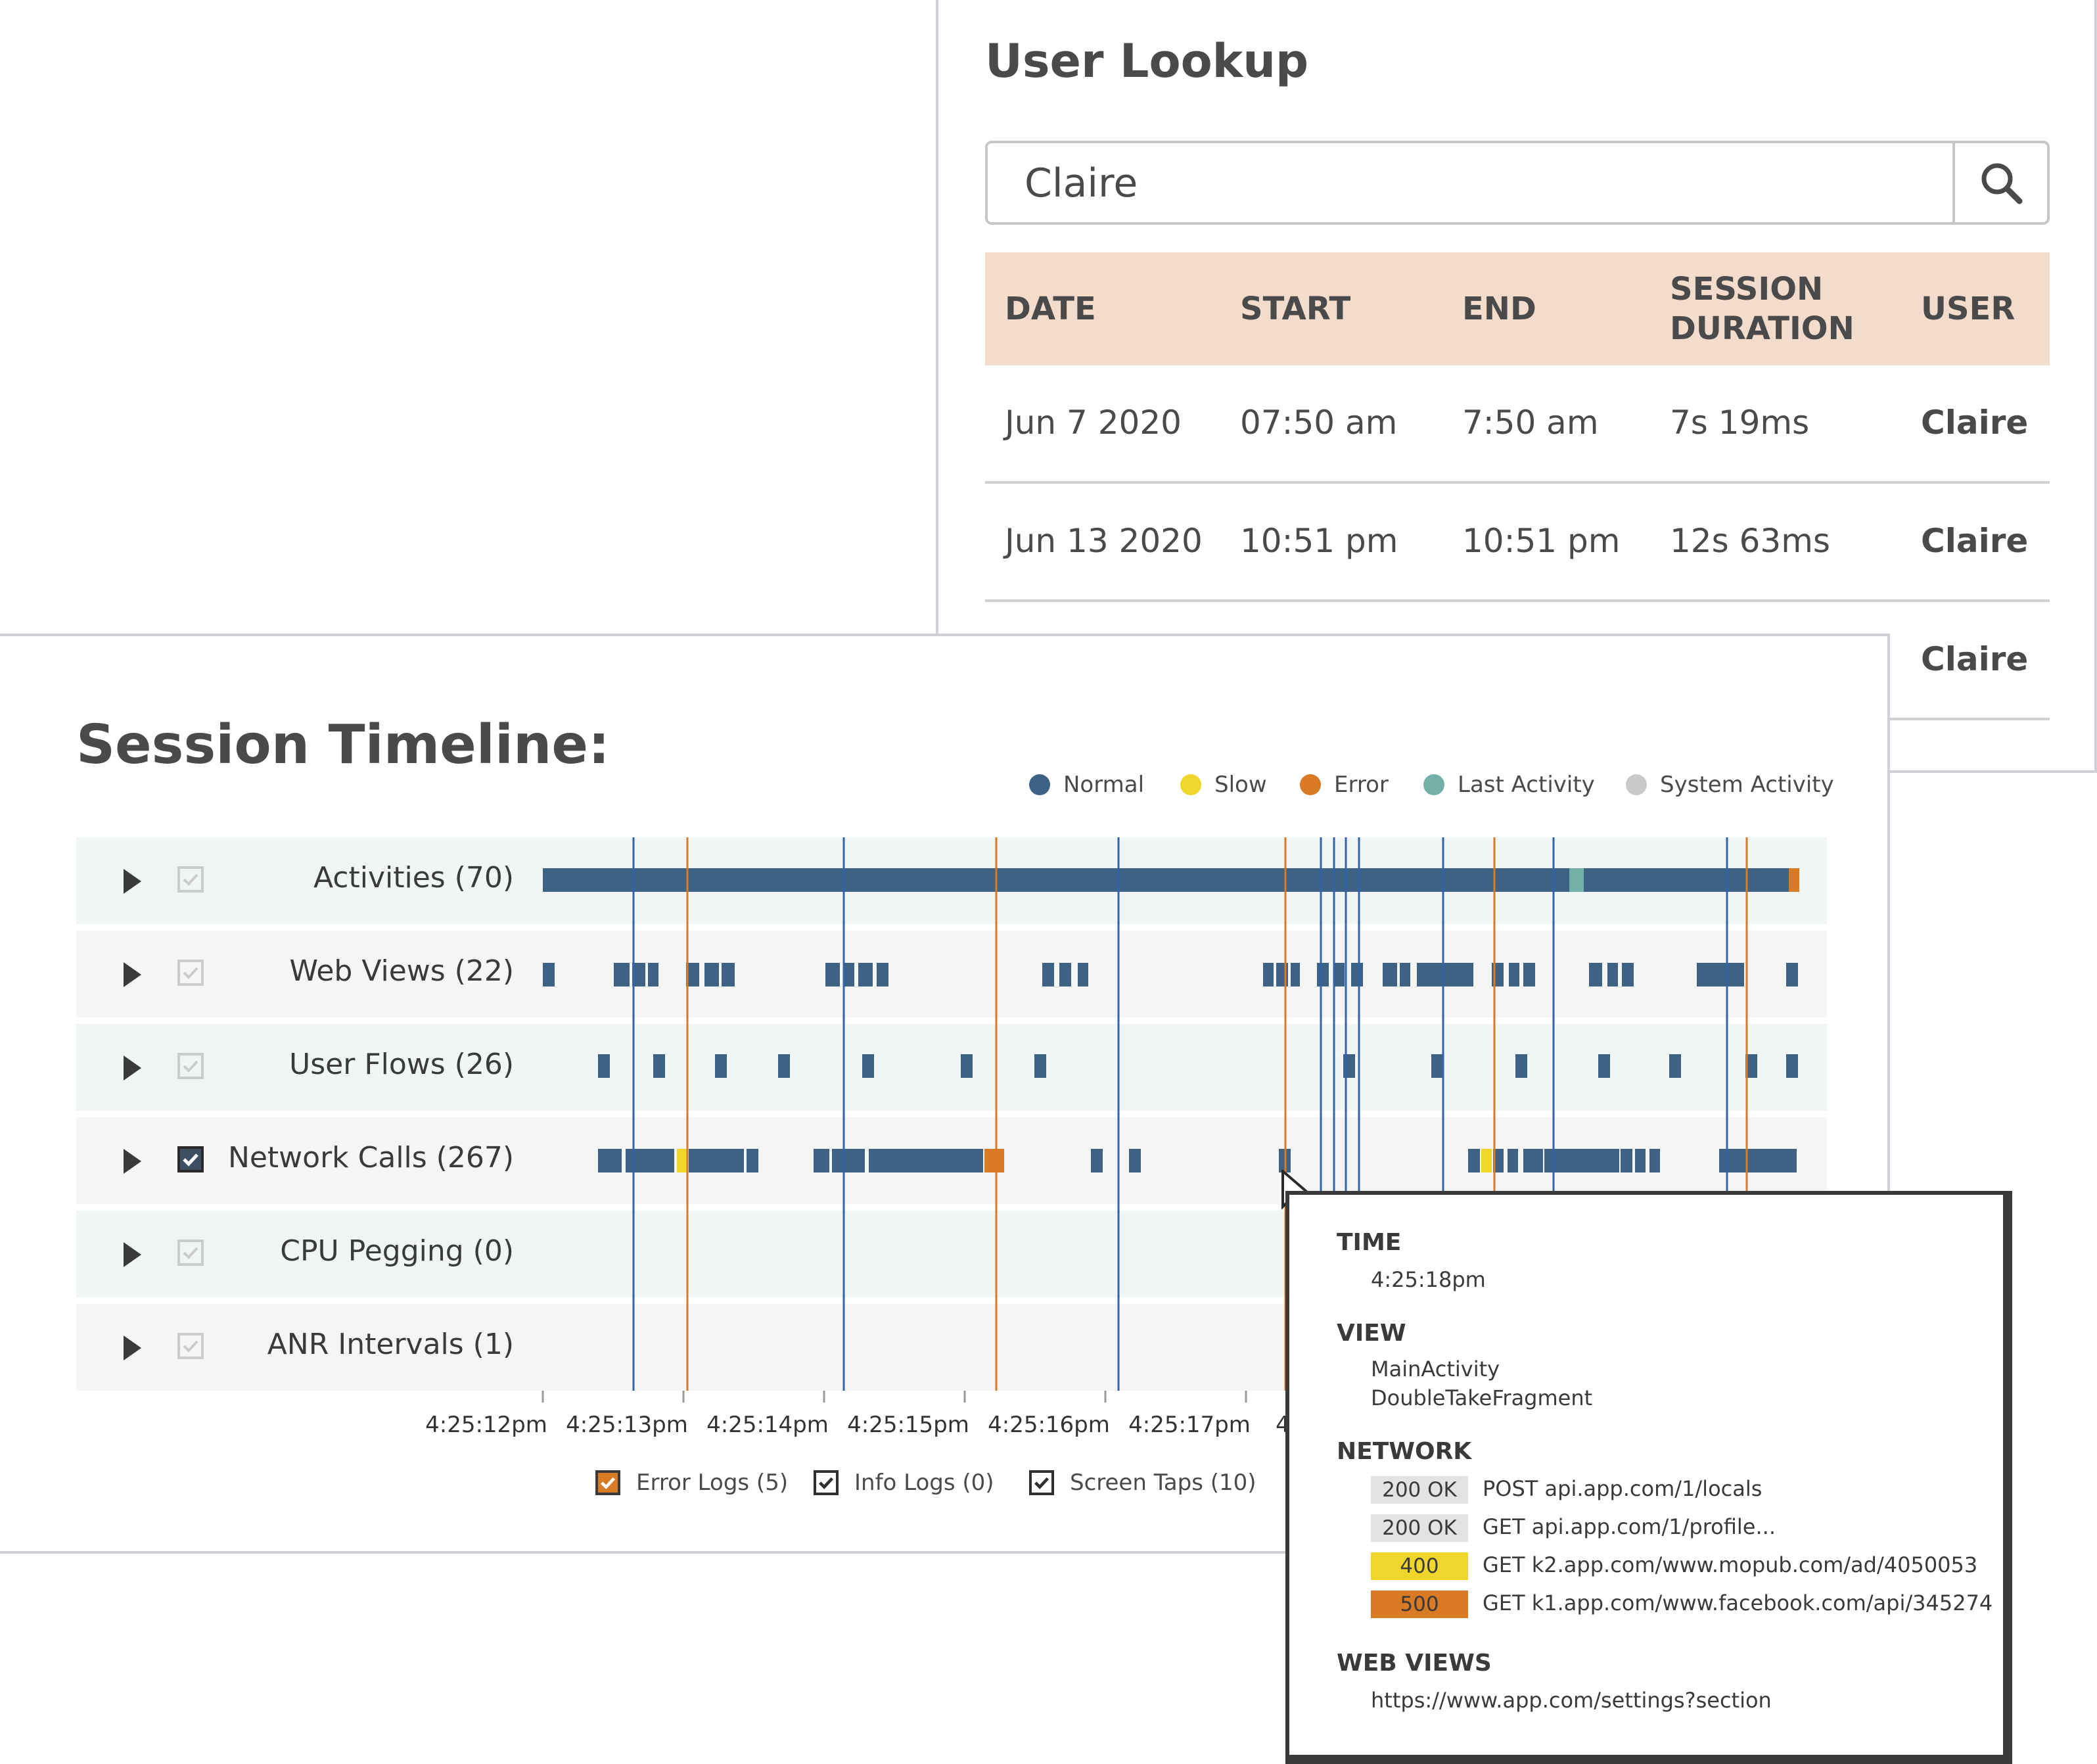 The image size is (2097, 1764). Describe the element at coordinates (1576, 880) in the screenshot. I see `activity-bar-last-activity` at that location.